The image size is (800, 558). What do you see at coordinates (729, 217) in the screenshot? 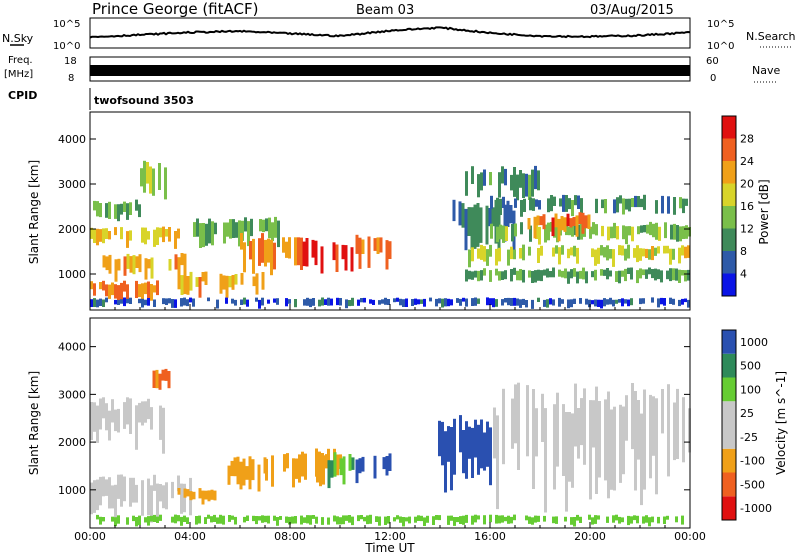
I see `power-colorbar-segment` at bounding box center [729, 217].